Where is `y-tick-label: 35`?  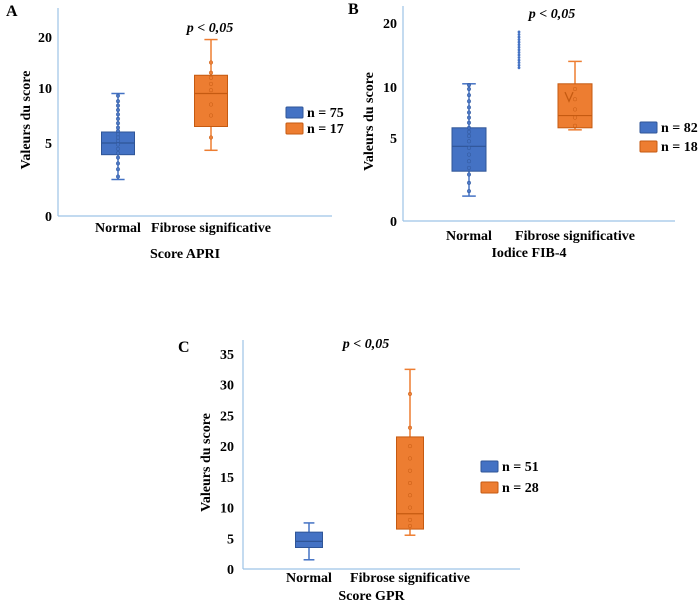 y-tick-label: 35 is located at coordinates (227, 355).